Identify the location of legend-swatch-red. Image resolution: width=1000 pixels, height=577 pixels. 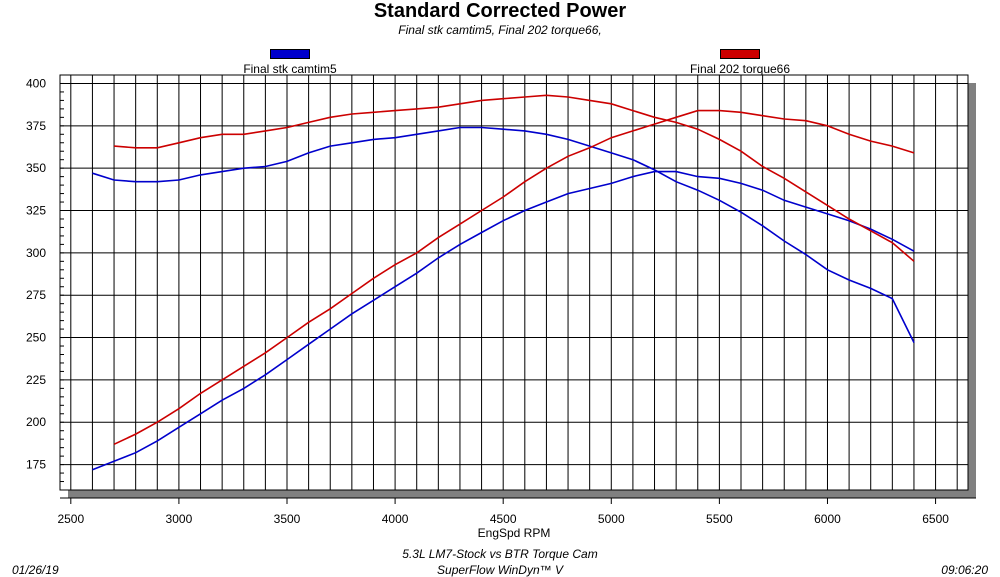
(740, 54).